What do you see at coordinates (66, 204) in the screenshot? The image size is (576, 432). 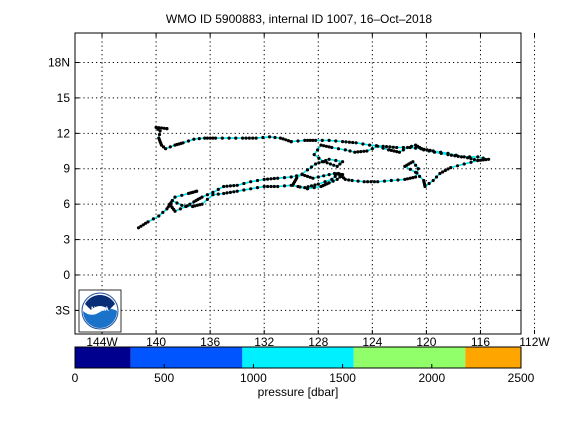 I see `y-tick-label: 6` at bounding box center [66, 204].